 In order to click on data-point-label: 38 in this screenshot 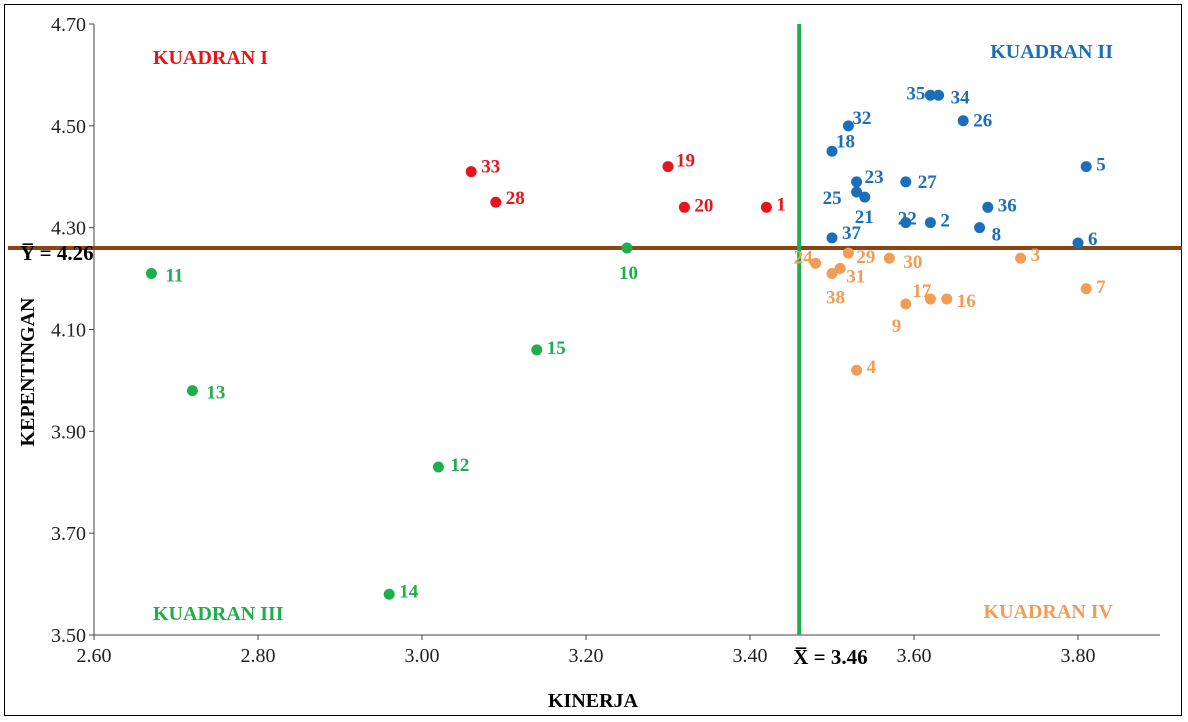, I will do `click(835, 297)`.